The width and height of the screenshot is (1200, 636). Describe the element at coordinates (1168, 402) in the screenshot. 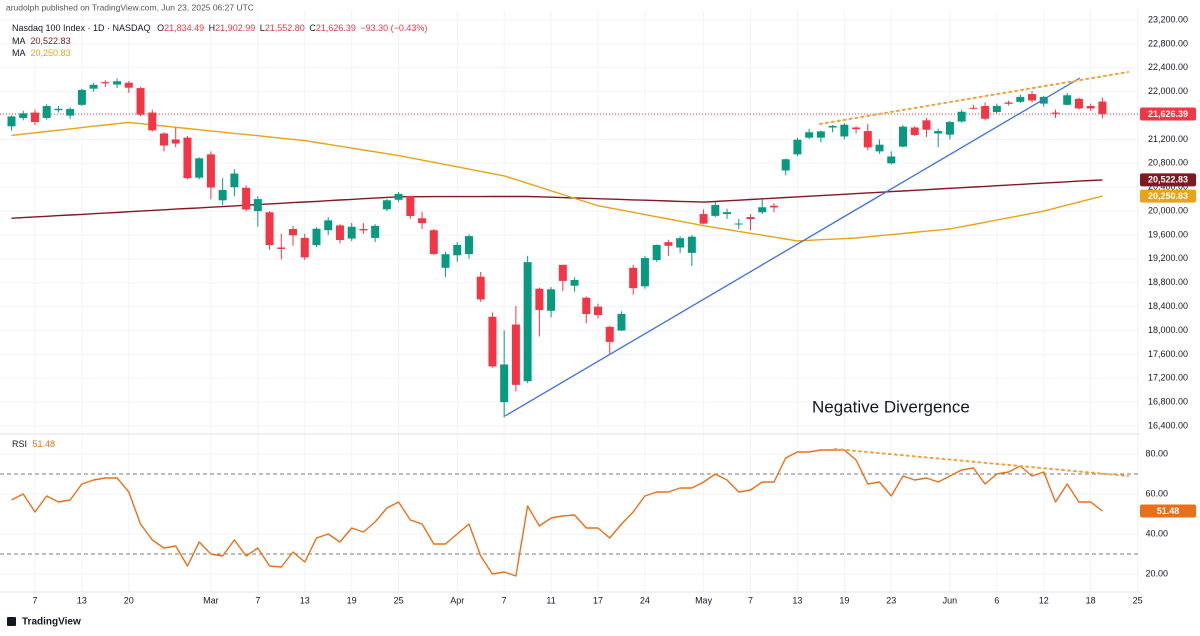

I see `y-tick-label: 16,800.00` at that location.